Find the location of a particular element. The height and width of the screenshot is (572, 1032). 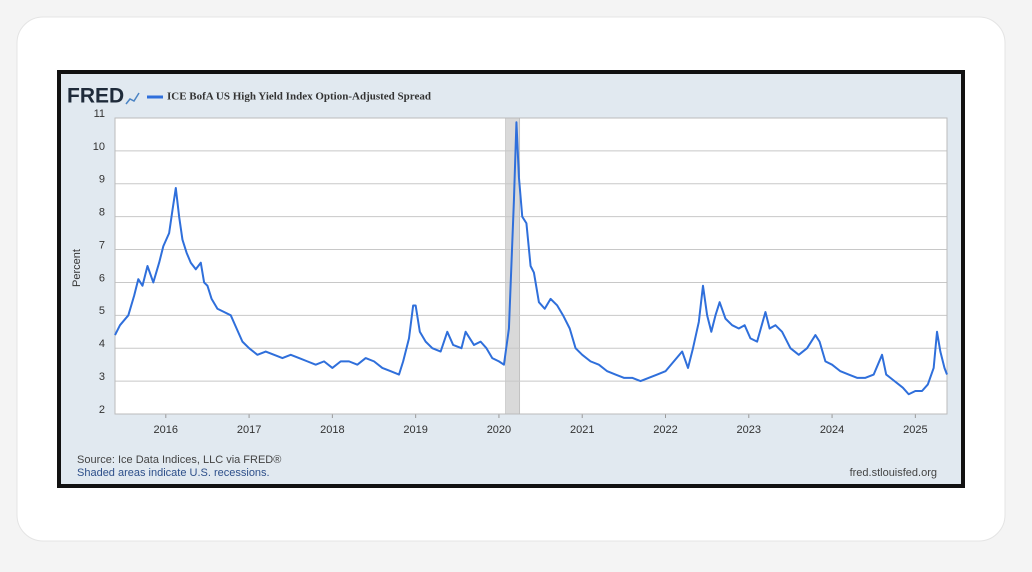

y-tick-label: 5 is located at coordinates (102, 311).